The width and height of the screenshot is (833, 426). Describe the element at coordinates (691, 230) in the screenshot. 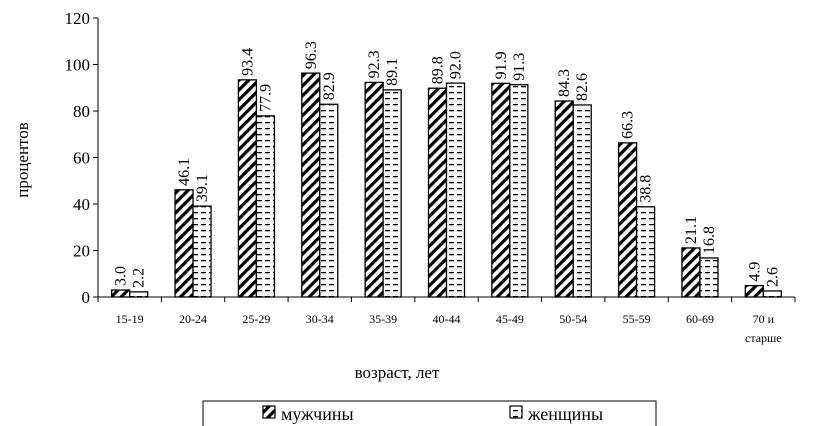

I see `data-label: 21.1` at that location.